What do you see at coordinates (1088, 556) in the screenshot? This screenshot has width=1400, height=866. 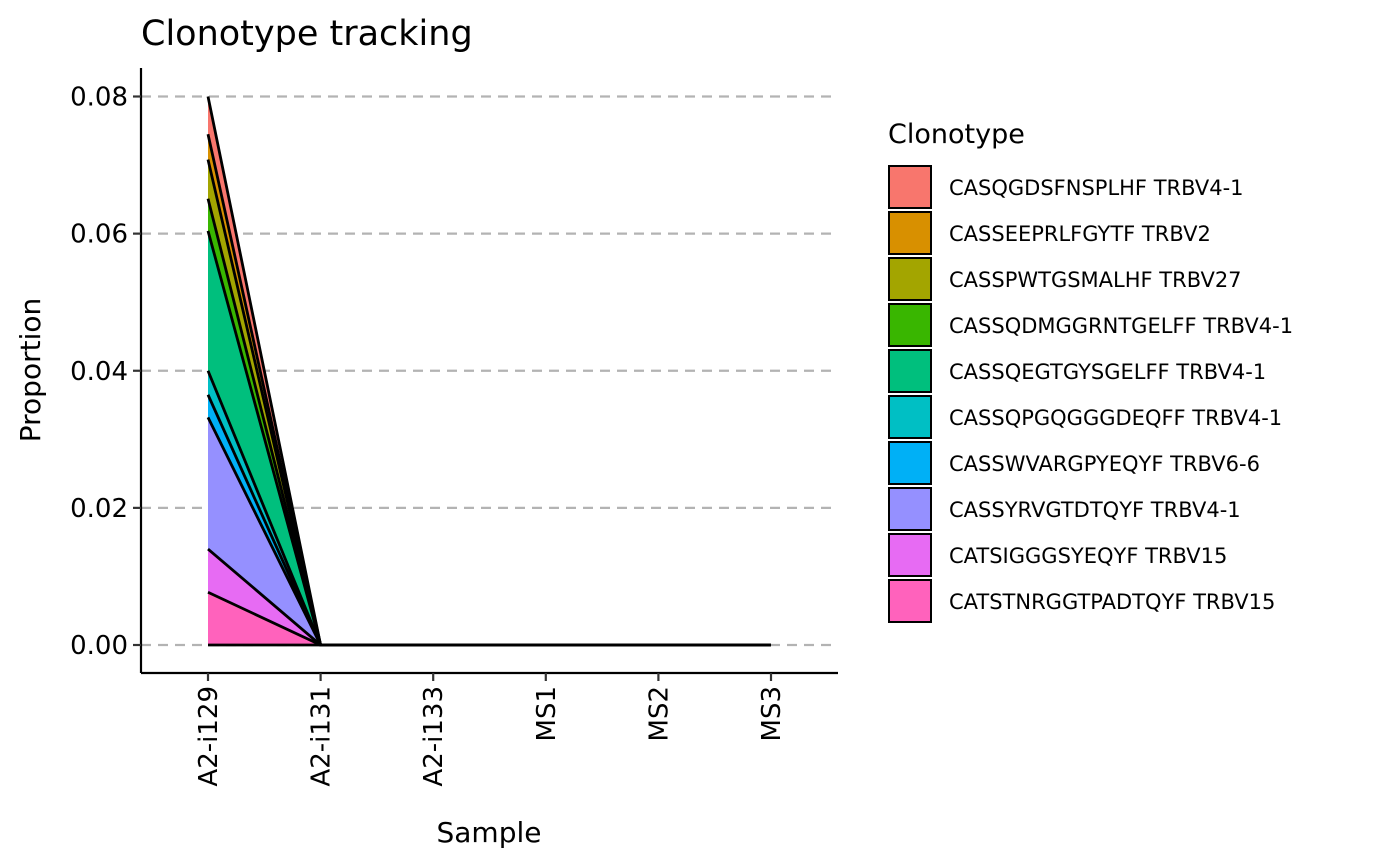 I see `legend-label: CATSIGGGSYEQYF TRBV15` at bounding box center [1088, 556].